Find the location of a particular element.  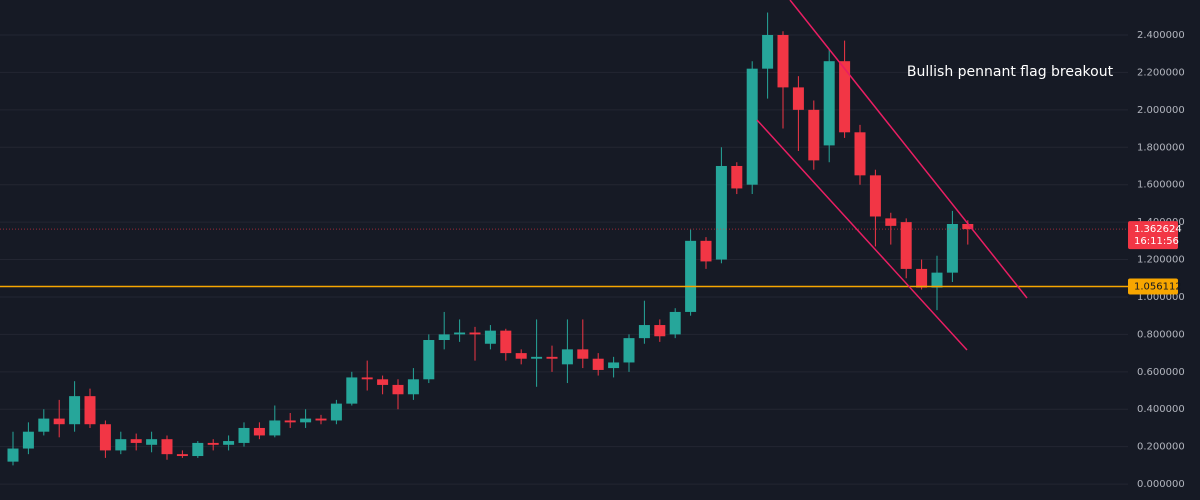

y-tick-label: 1.200000 is located at coordinates (1161, 260).